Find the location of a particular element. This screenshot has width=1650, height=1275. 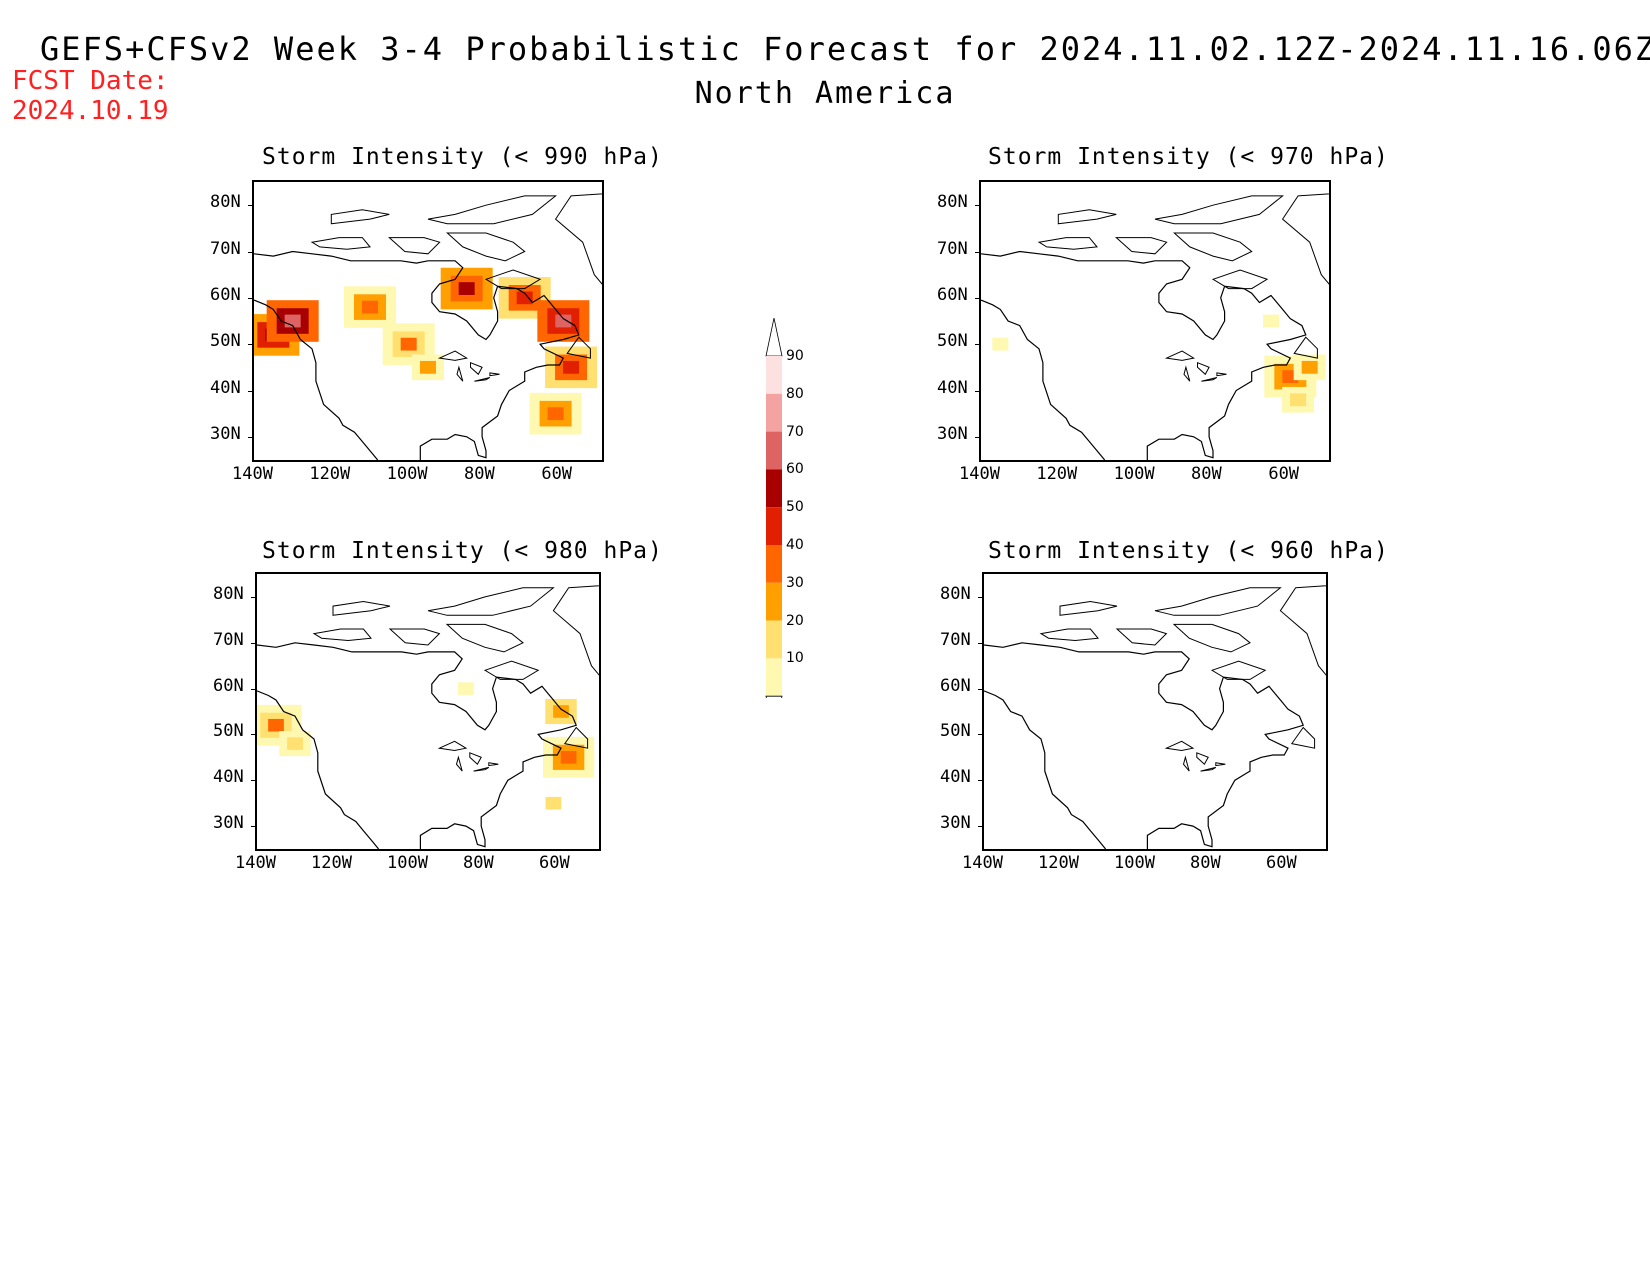

colorbar-label: 20 is located at coordinates (795, 620).